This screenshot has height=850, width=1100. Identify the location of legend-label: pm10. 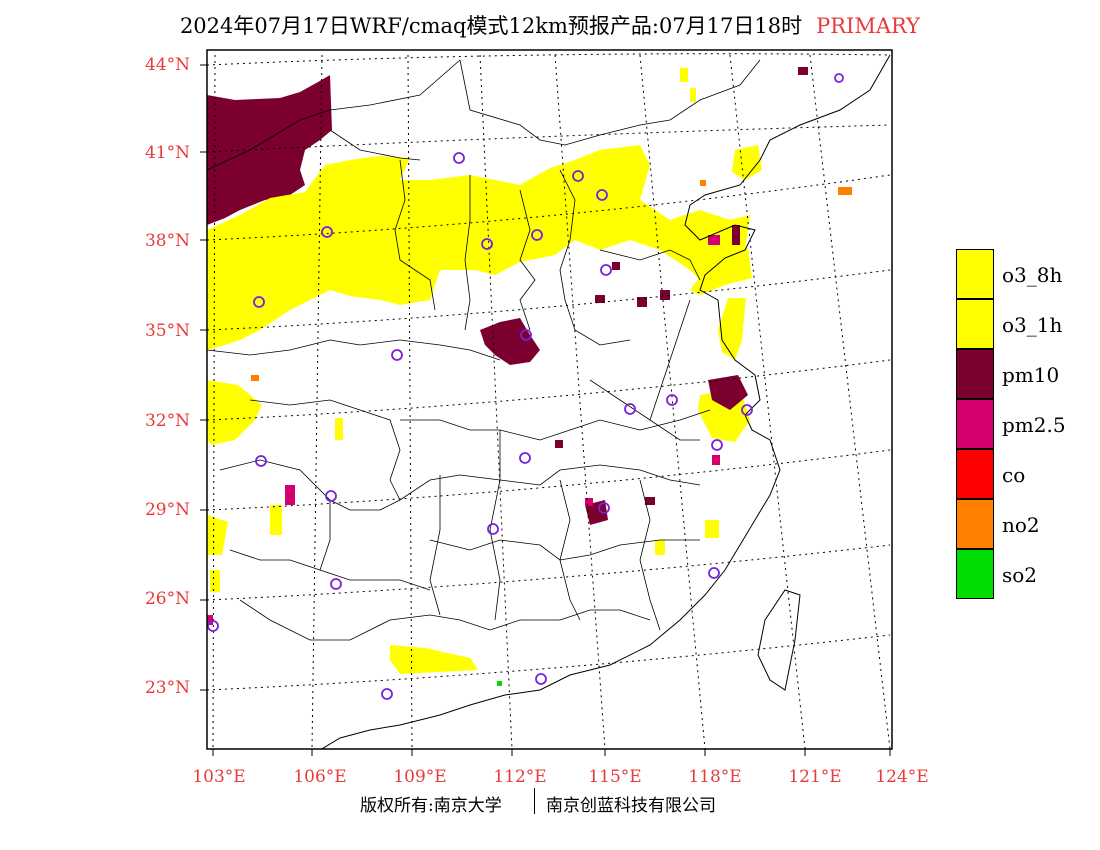
(1031, 375).